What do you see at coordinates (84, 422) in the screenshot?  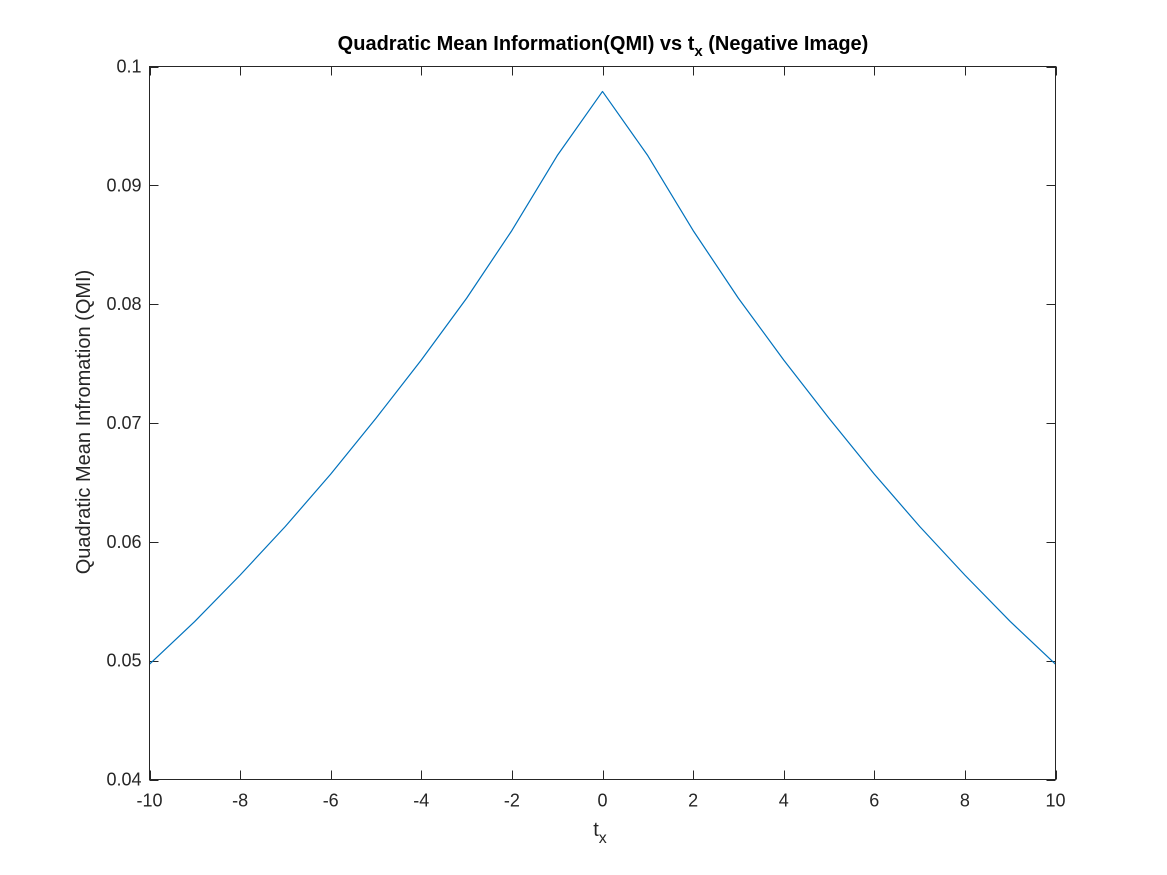 I see `y-axis-label: Quadratic Mean Infromation (QMI)` at bounding box center [84, 422].